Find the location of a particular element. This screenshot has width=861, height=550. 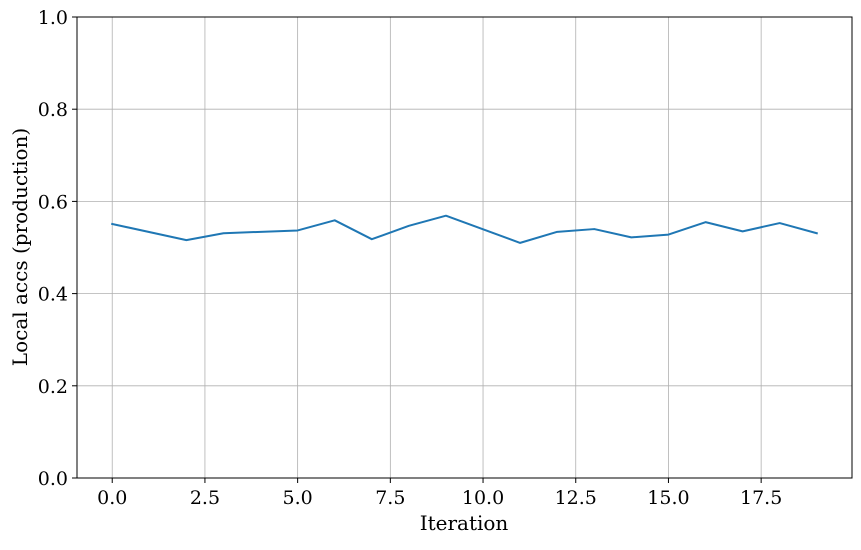

x-tick-label: 7.5 is located at coordinates (390, 498).